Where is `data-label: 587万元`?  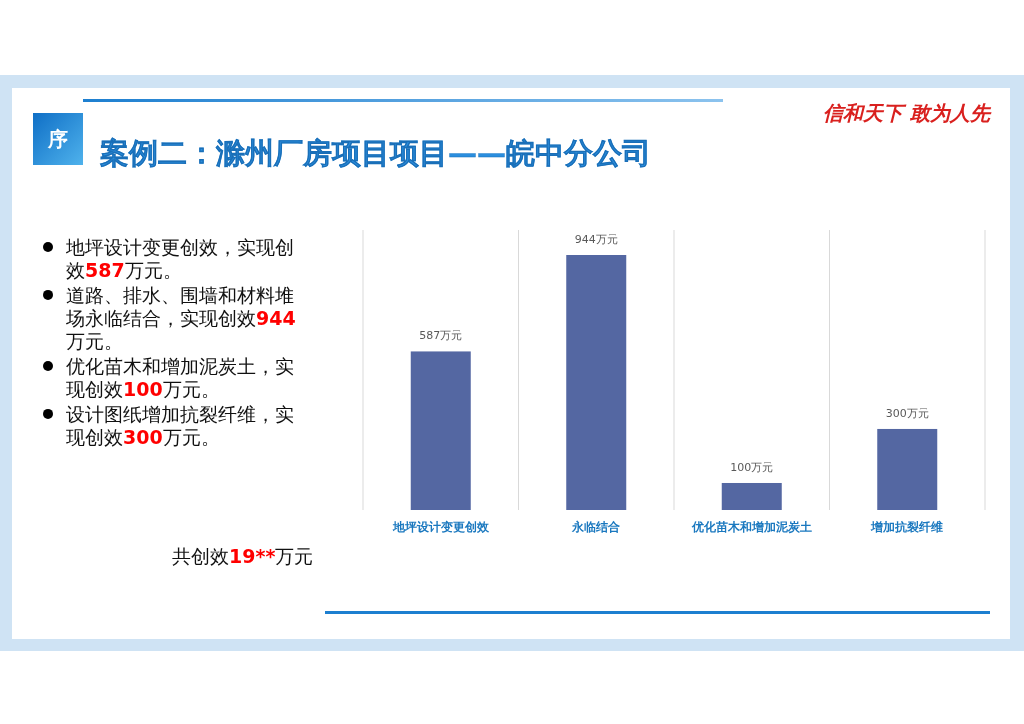
data-label: 587万元 is located at coordinates (441, 336).